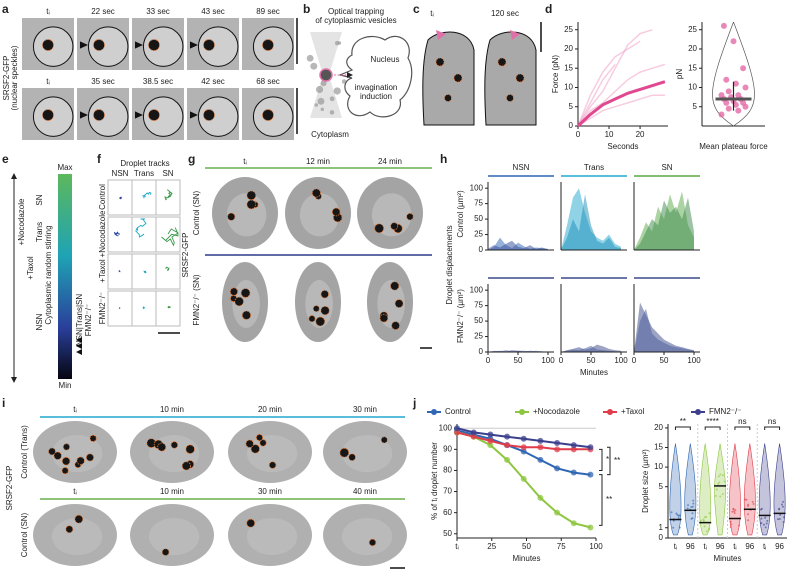 This screenshot has height=574, width=793. I want to click on y-label: (nuclear speckles), so click(14, 77).